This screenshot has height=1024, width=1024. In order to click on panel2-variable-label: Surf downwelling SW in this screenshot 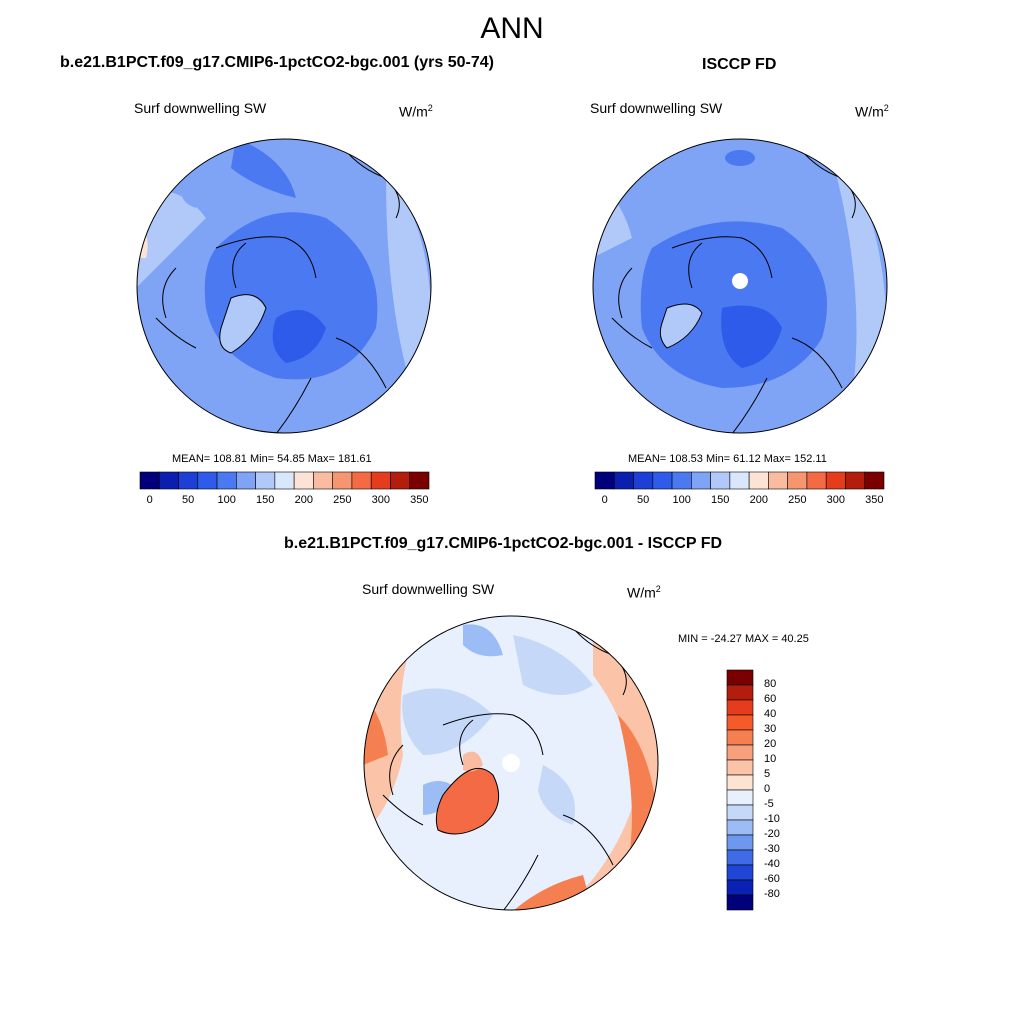, I will do `click(656, 108)`.